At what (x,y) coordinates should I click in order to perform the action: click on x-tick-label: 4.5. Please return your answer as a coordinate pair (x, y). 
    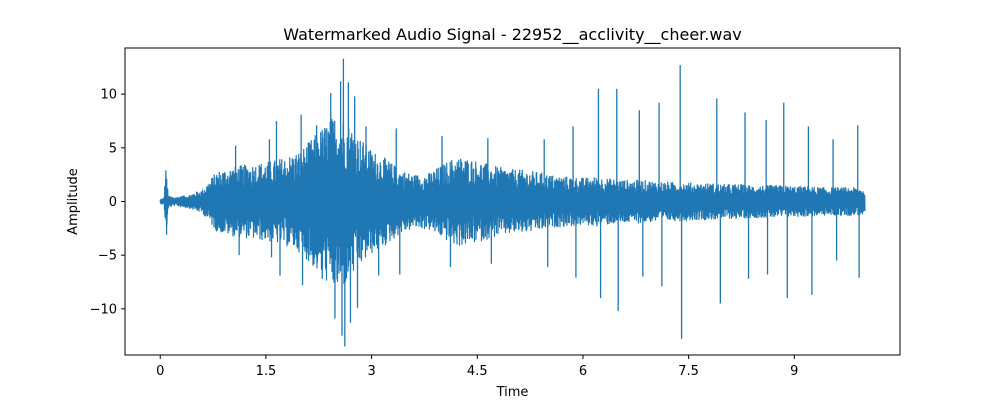
    Looking at the image, I should click on (477, 371).